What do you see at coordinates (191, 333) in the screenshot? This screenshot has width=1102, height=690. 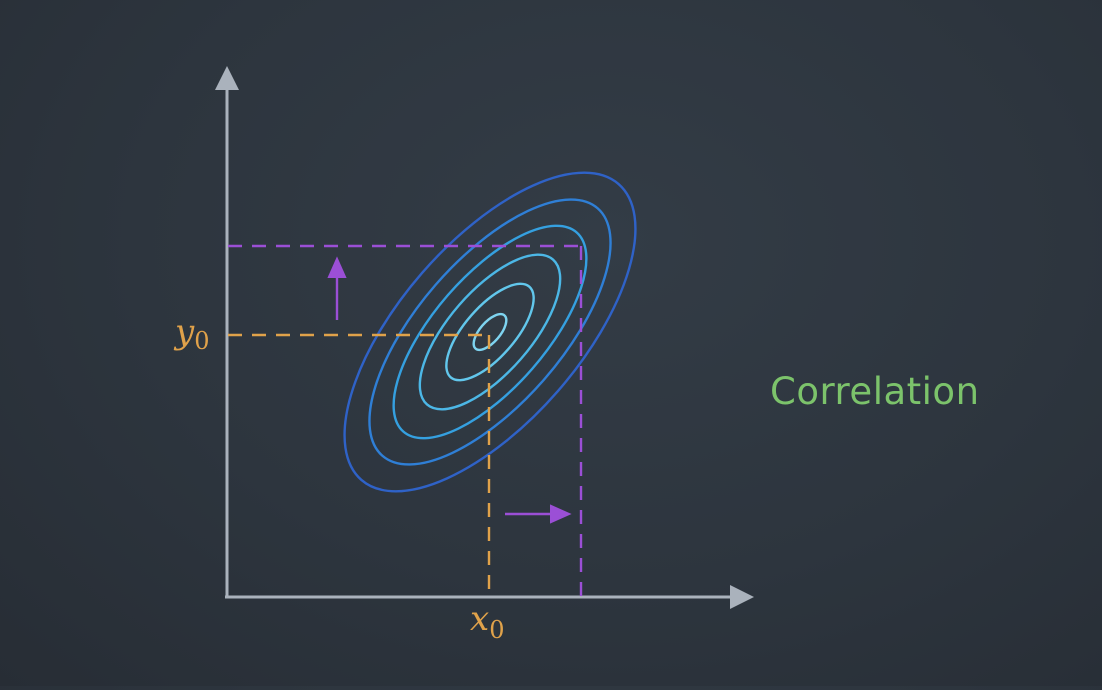 I see `y0-label: y0` at bounding box center [191, 333].